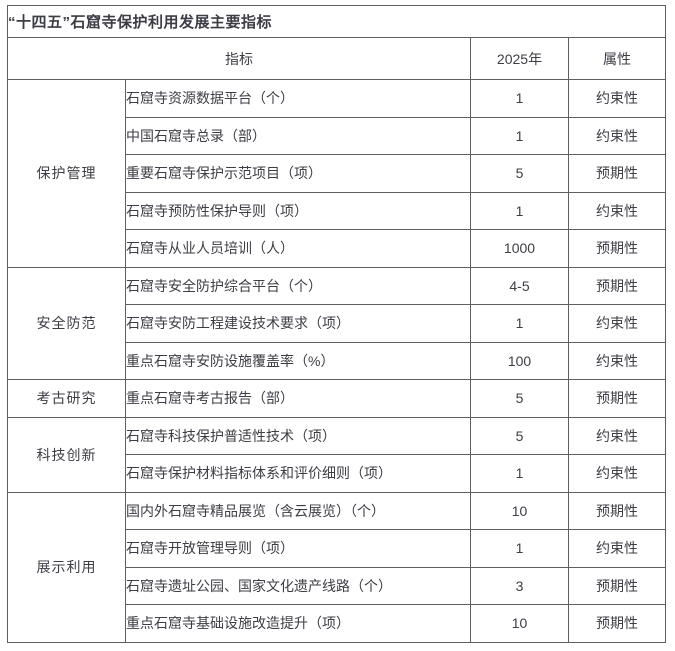  What do you see at coordinates (298, 98) in the screenshot?
I see `indicator-cell: 石窟寺资源数据平台（个）` at bounding box center [298, 98].